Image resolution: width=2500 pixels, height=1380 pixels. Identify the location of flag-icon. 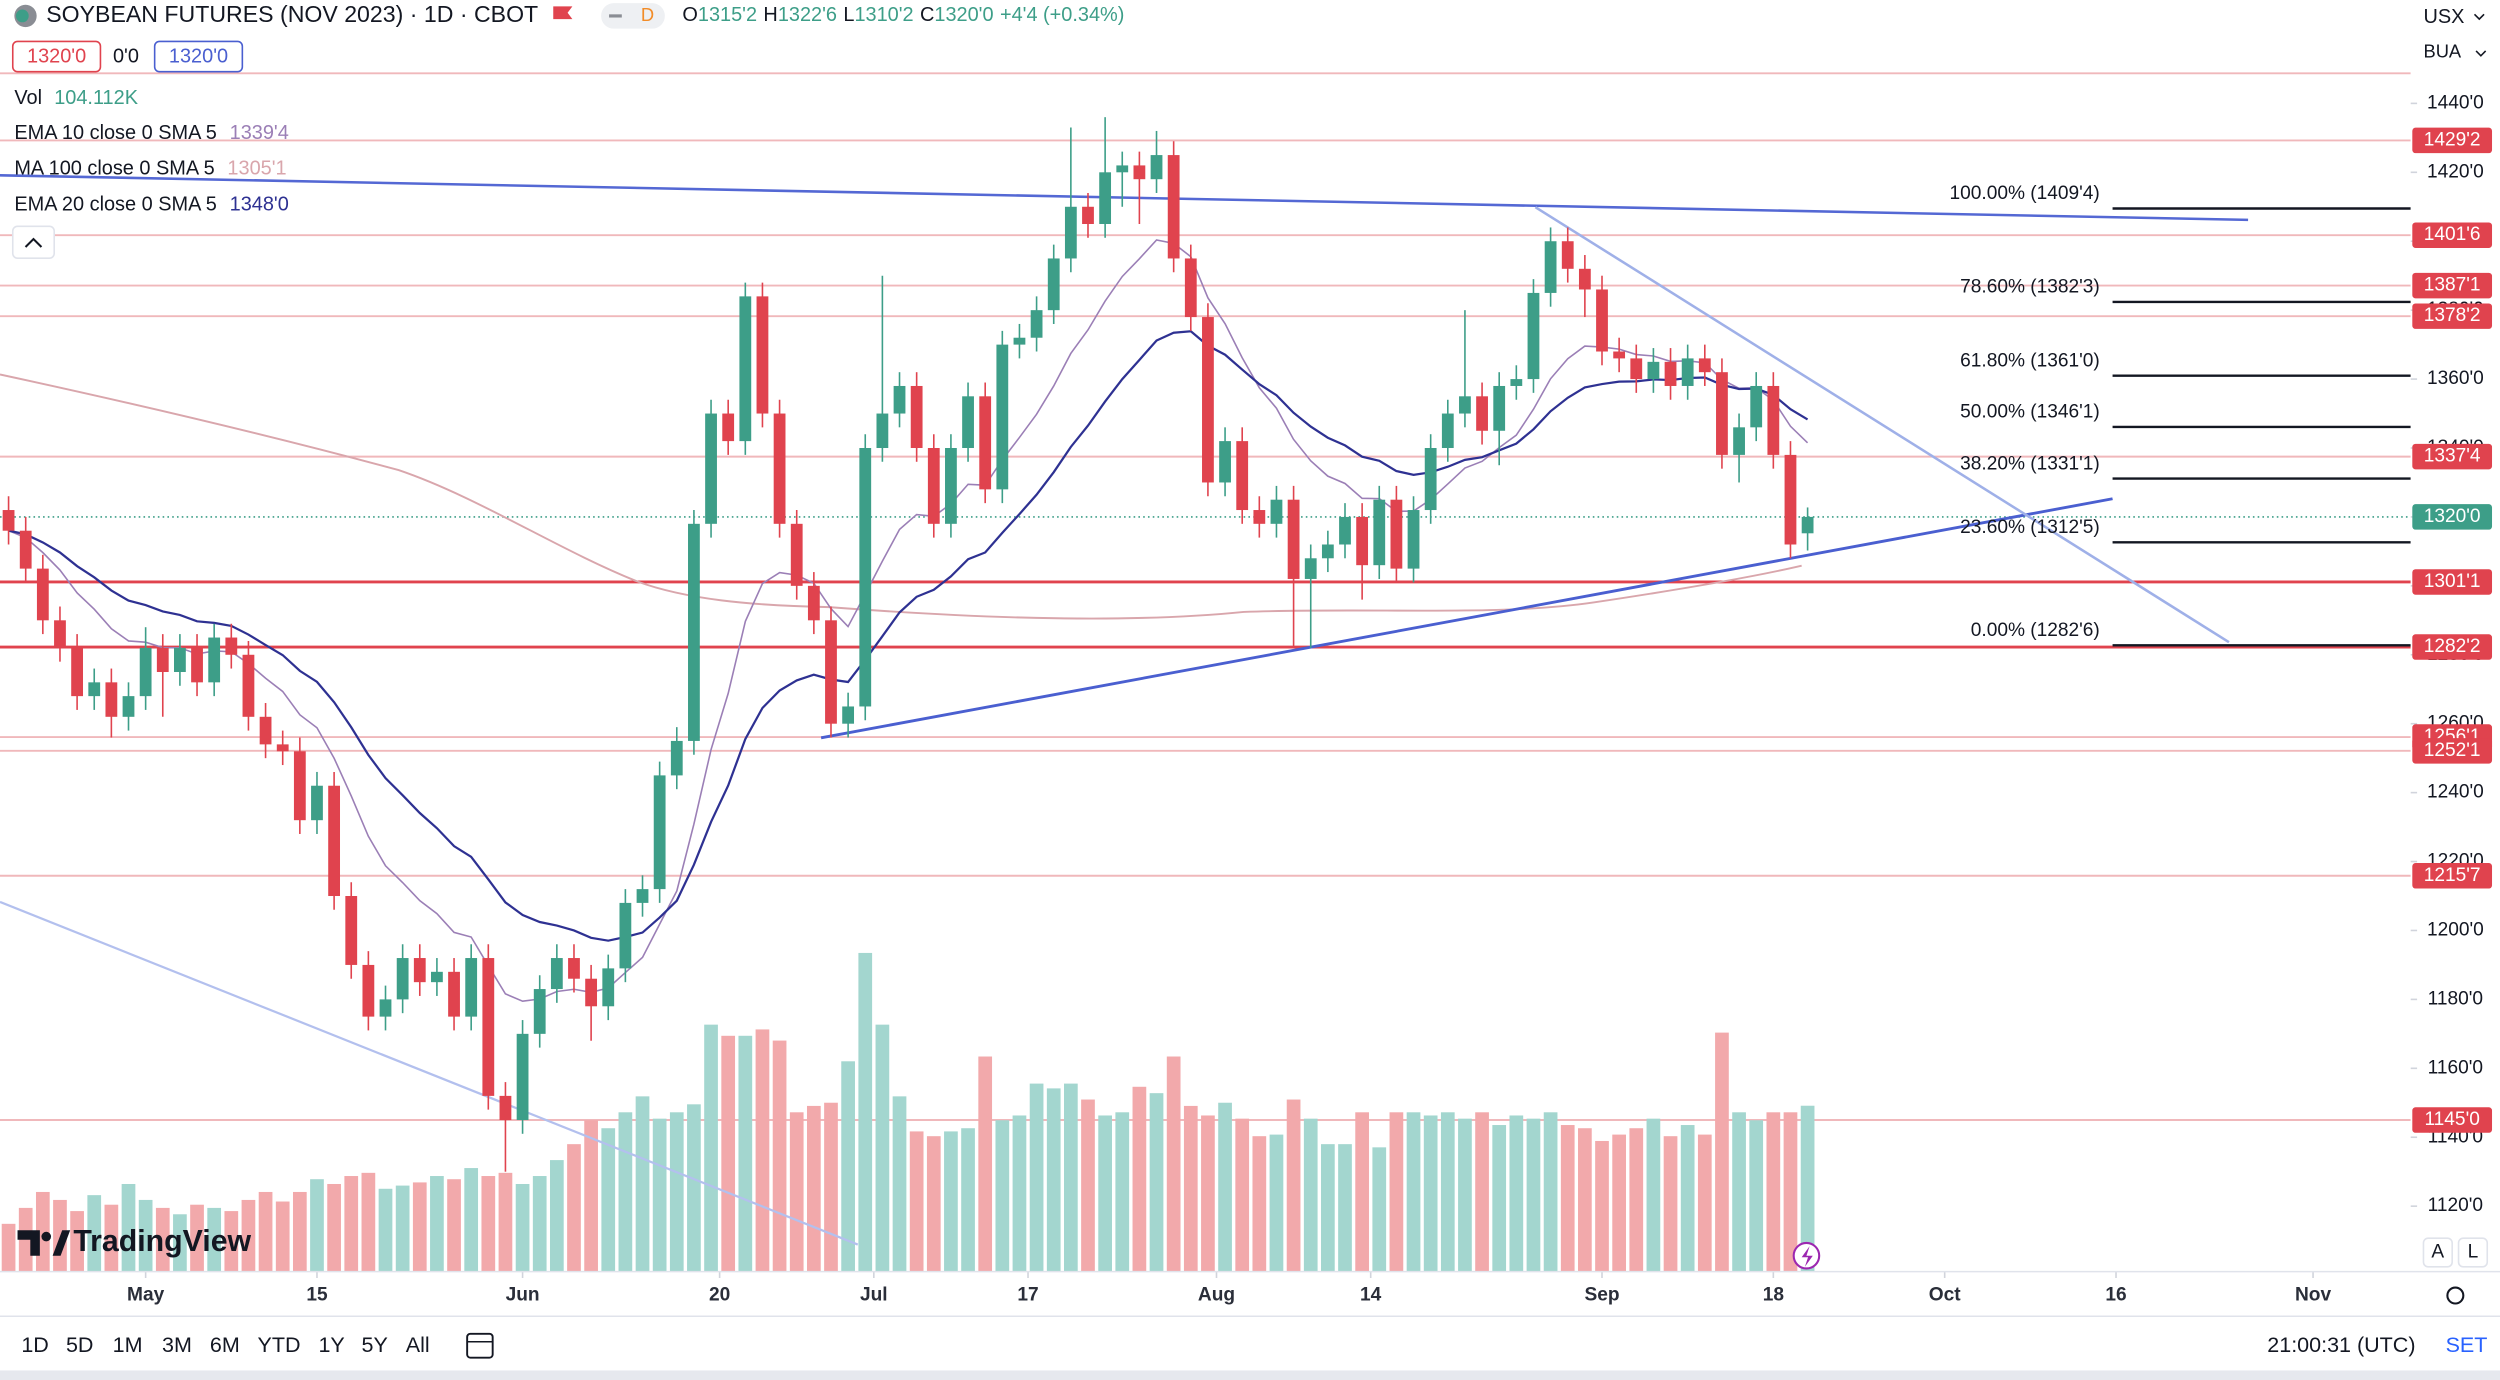
(563, 13).